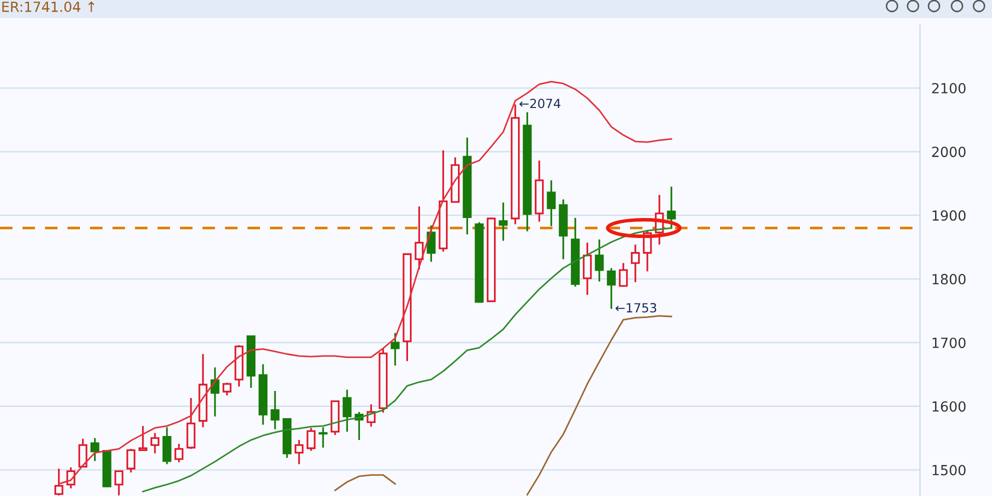 The image size is (992, 496). I want to click on y-tick-label: 1900, so click(949, 215).